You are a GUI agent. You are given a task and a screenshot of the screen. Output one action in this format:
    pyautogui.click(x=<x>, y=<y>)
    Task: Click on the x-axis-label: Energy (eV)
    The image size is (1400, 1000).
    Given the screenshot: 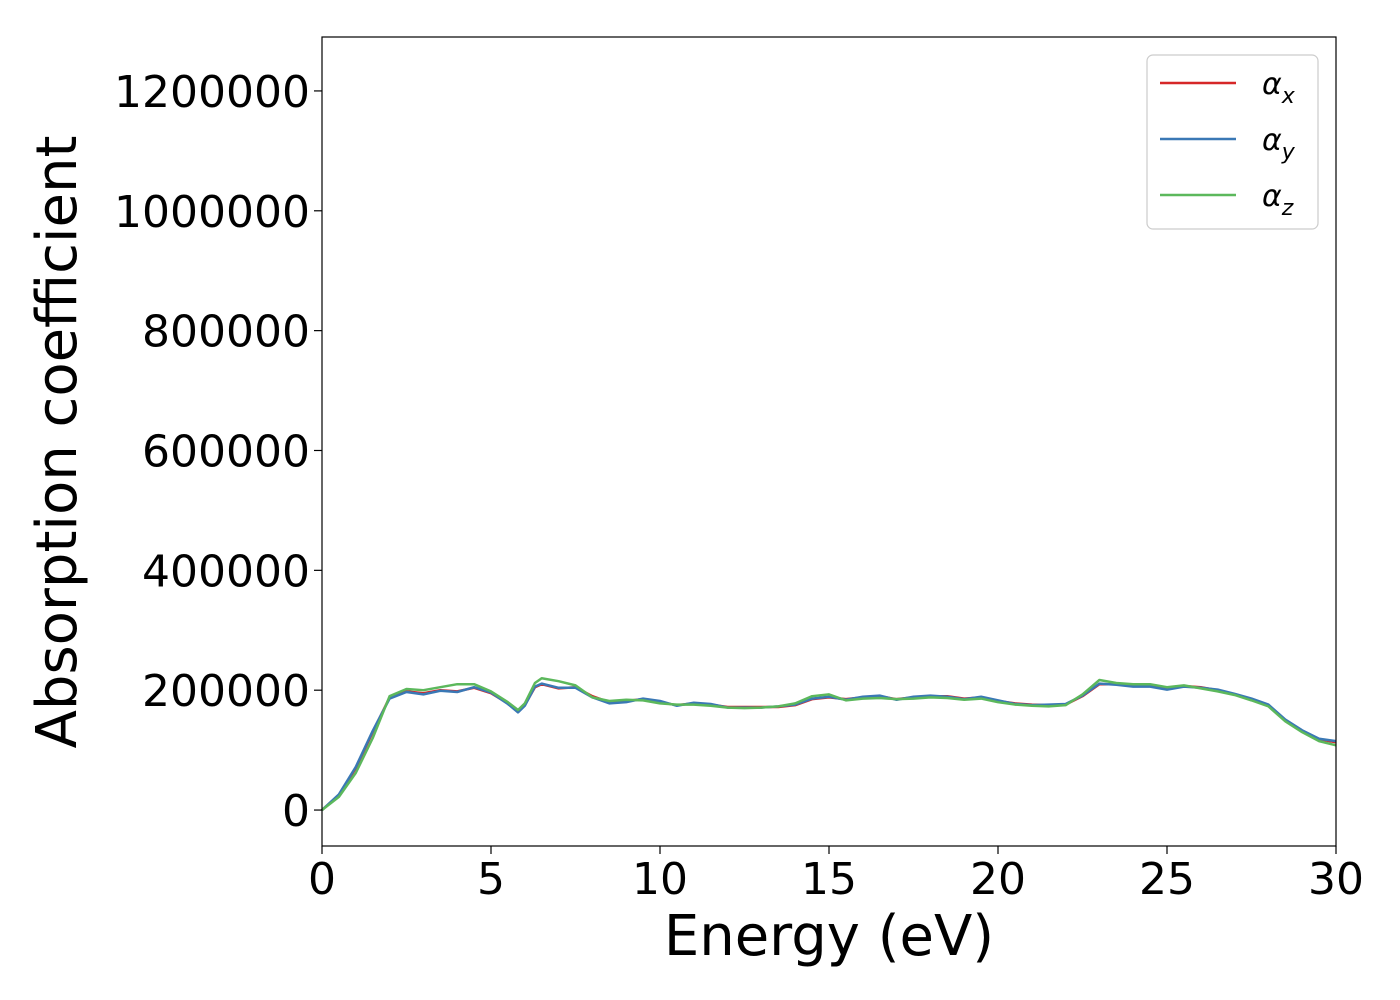 What is the action you would take?
    pyautogui.click(x=829, y=936)
    